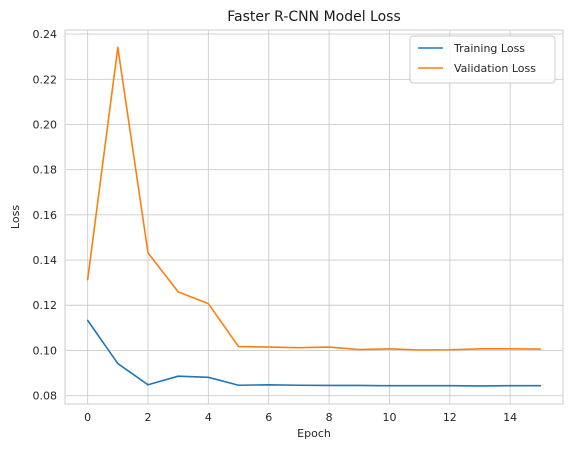 Image resolution: width=570 pixels, height=449 pixels. I want to click on x-tick-label: 0, so click(87, 417).